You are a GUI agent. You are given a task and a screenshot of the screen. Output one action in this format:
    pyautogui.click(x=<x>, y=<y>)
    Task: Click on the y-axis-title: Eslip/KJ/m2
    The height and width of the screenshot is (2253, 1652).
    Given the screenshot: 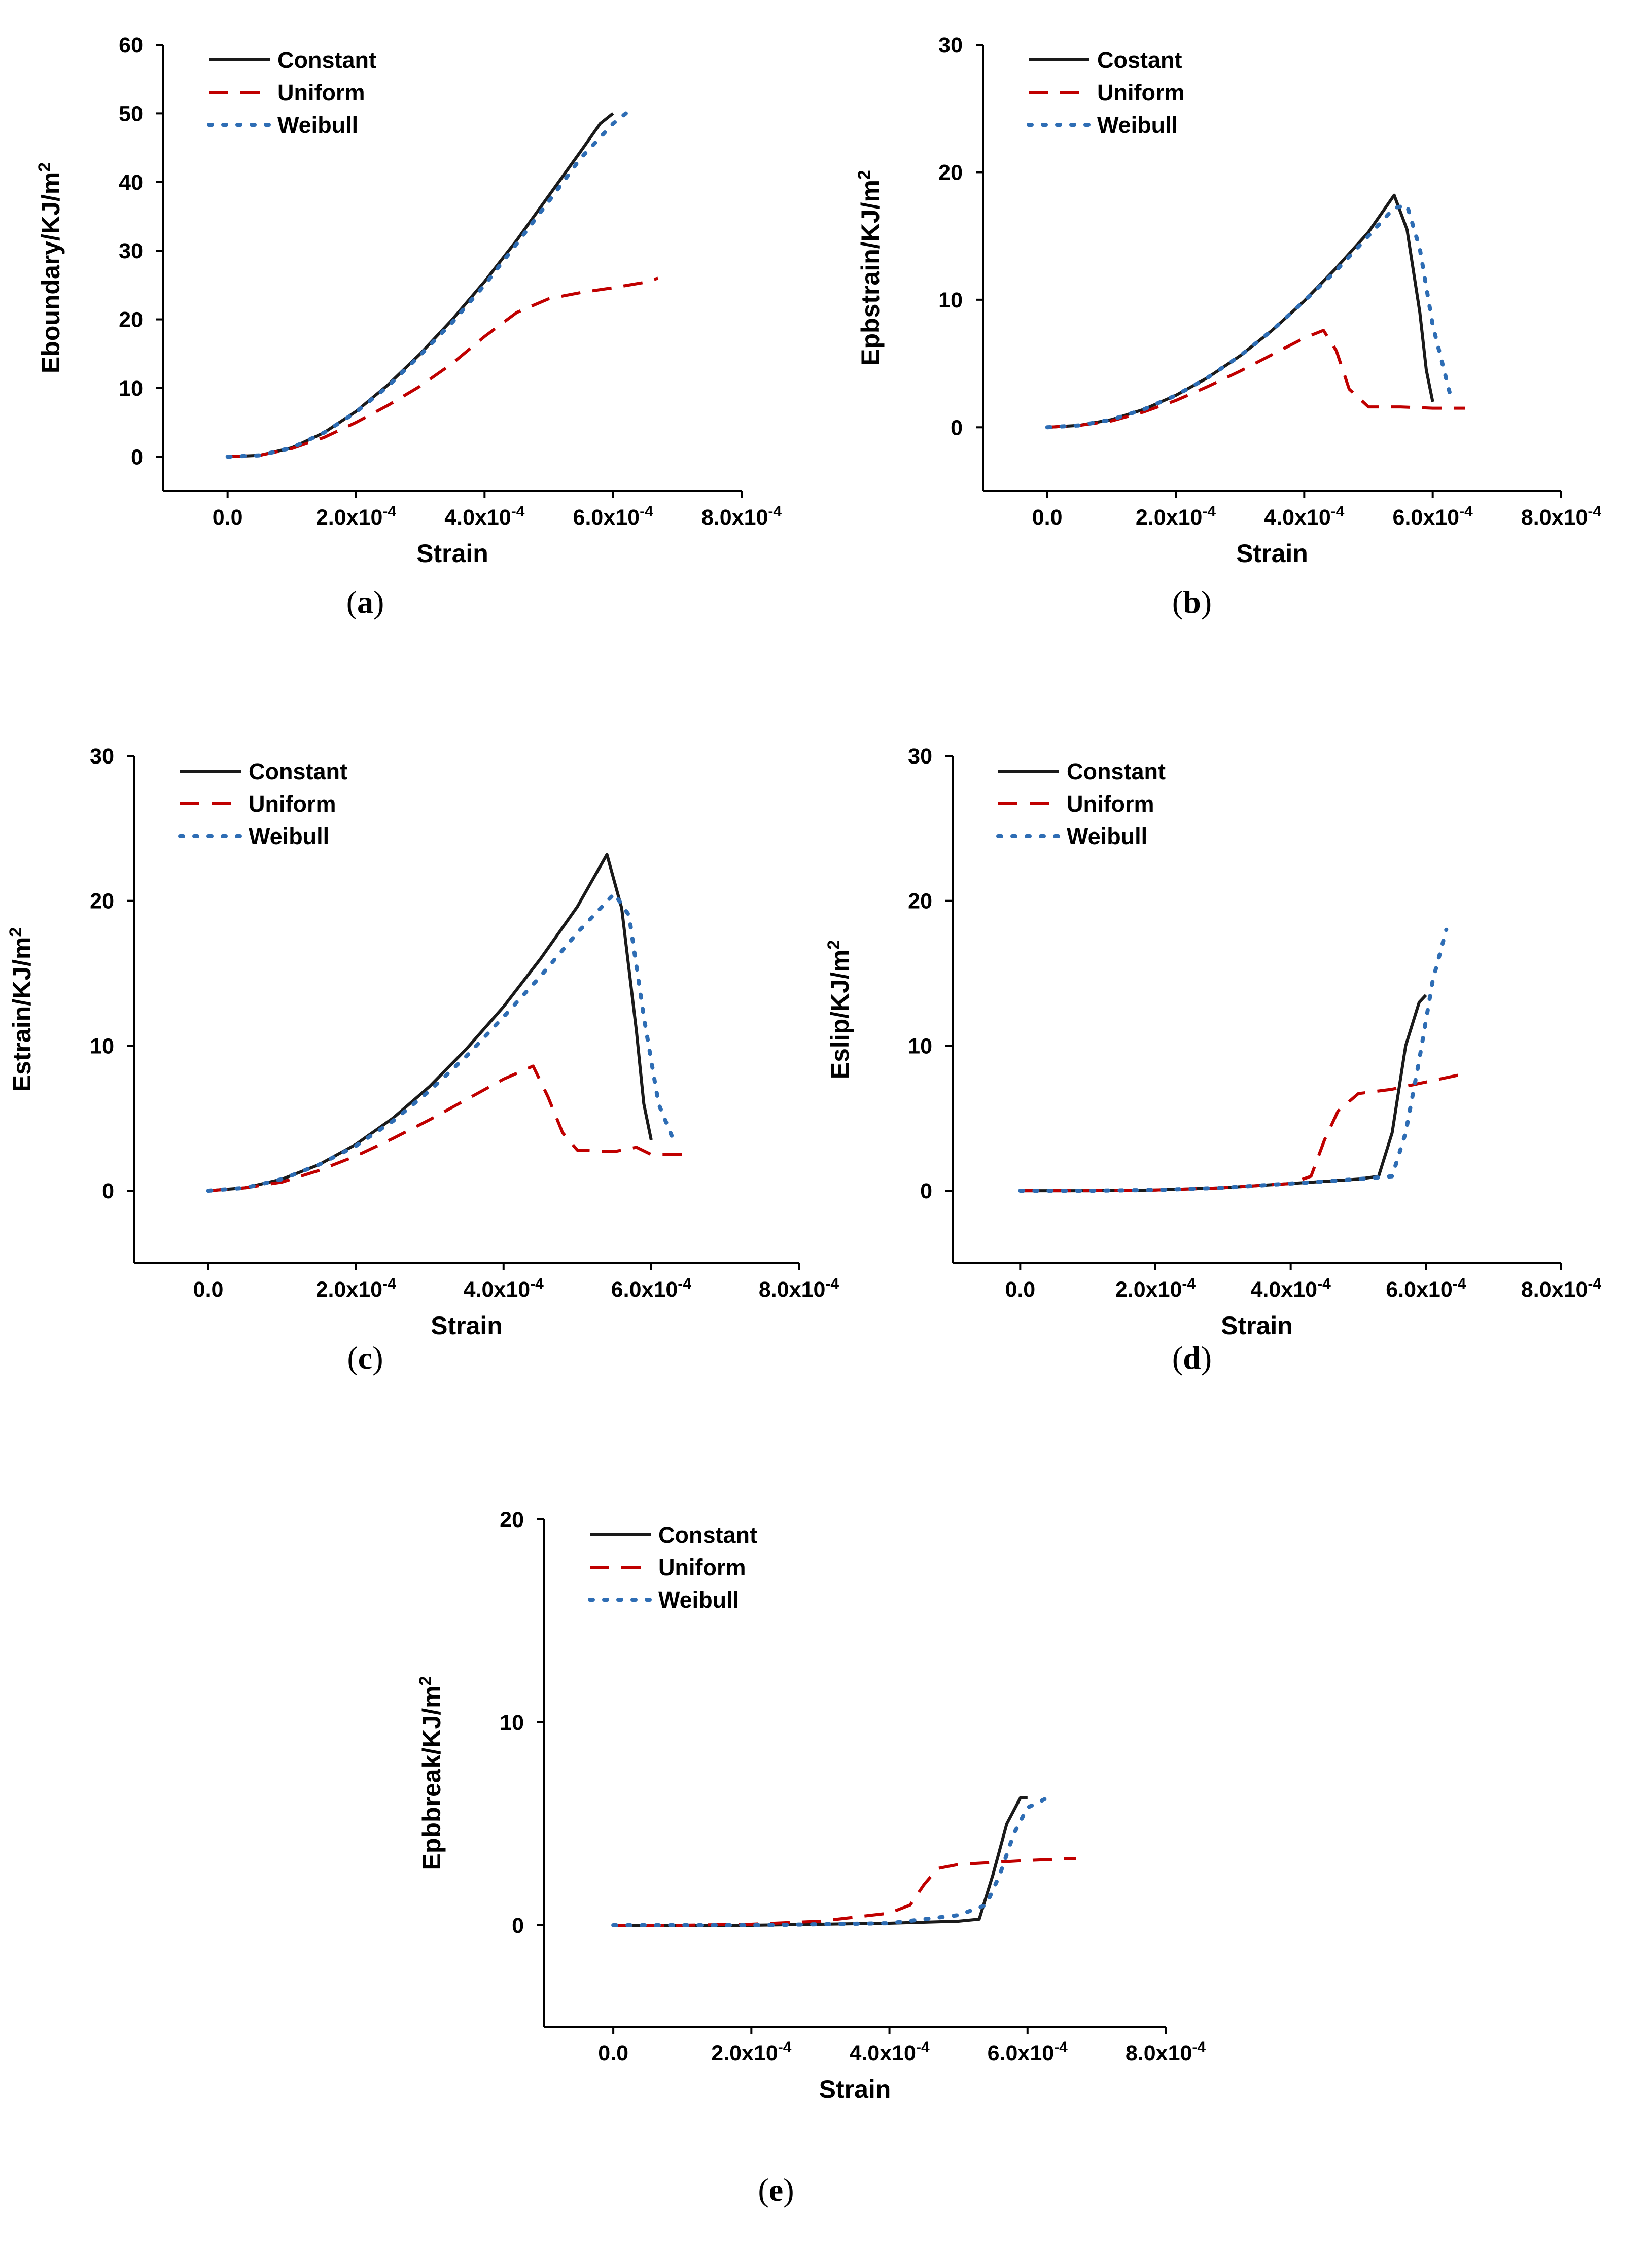 What is the action you would take?
    pyautogui.click(x=839, y=1010)
    